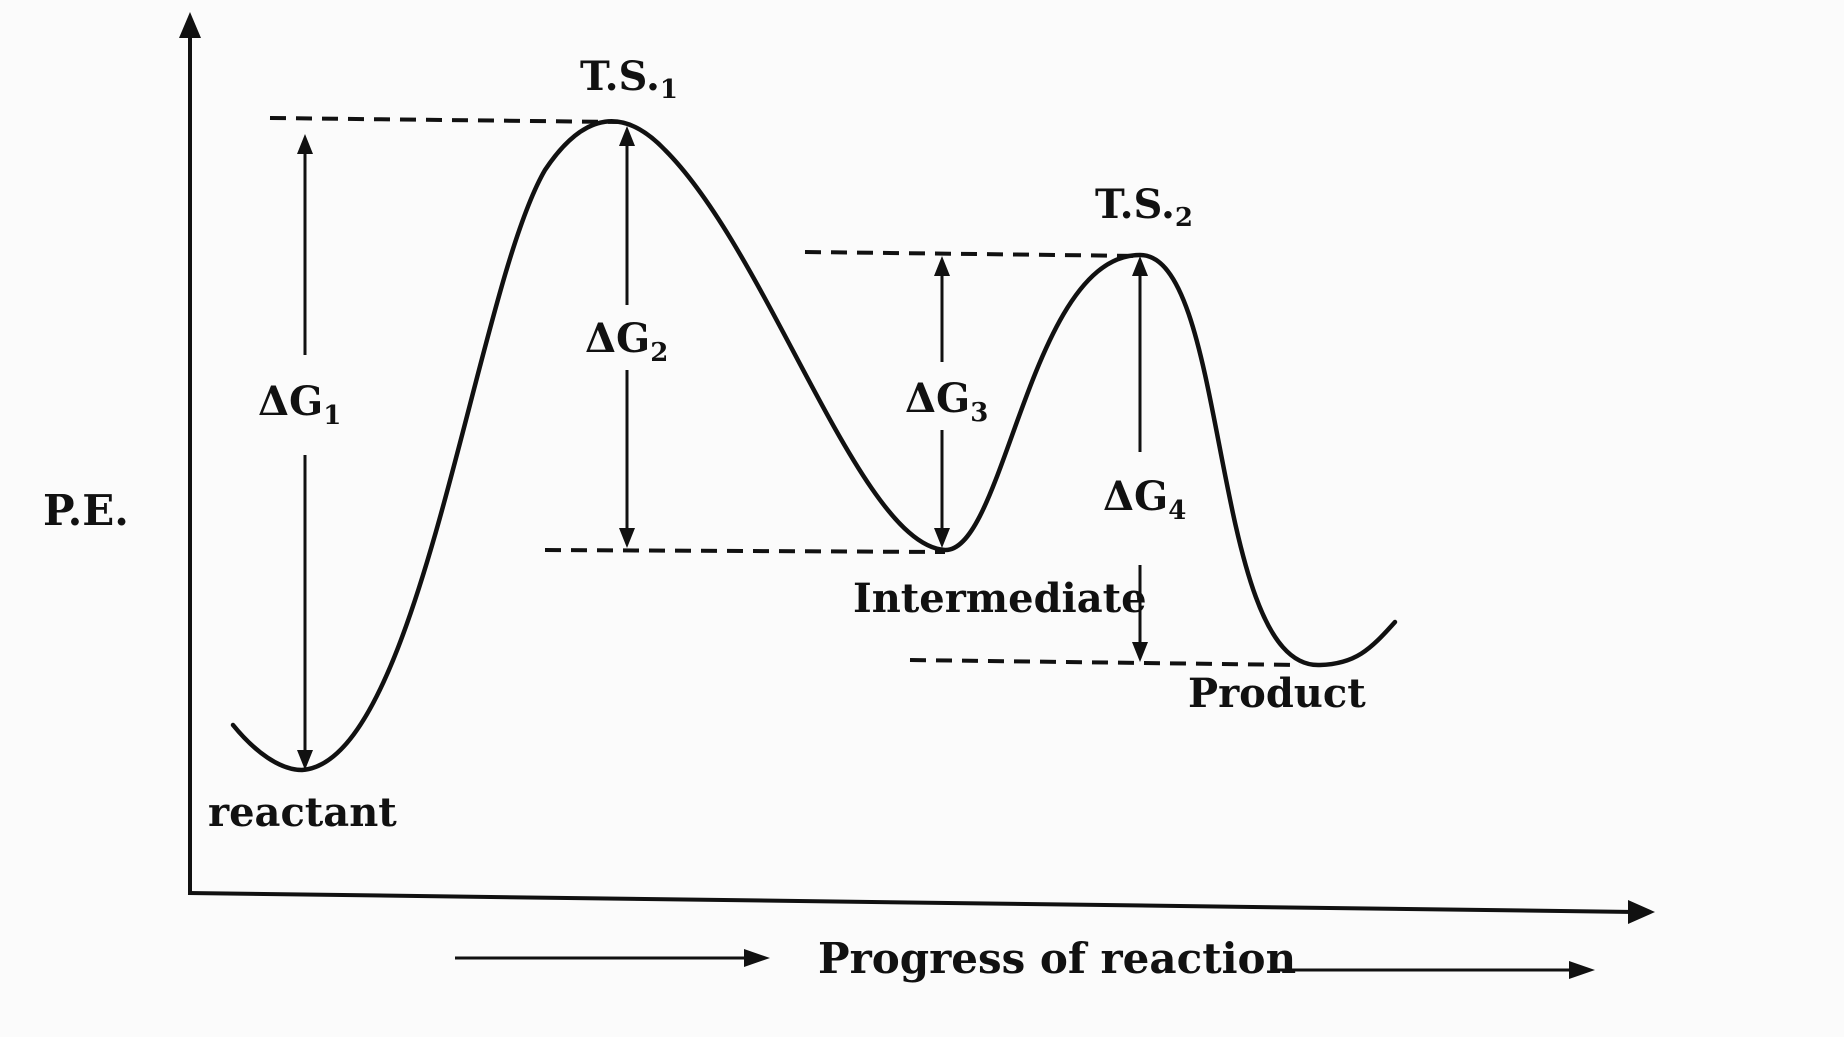 The height and width of the screenshot is (1037, 1844). What do you see at coordinates (305, 760) in the screenshot?
I see `dg1-arrowhead-bottom` at bounding box center [305, 760].